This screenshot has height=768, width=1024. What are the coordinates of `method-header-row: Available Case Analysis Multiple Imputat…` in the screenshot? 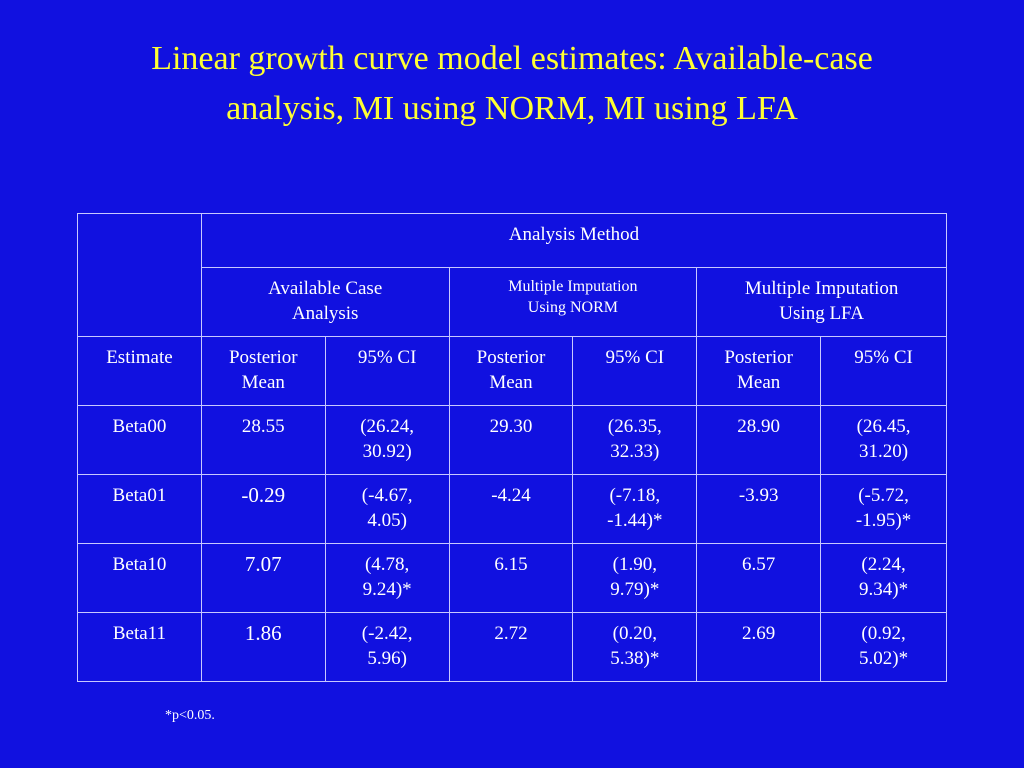 It's located at (512, 302).